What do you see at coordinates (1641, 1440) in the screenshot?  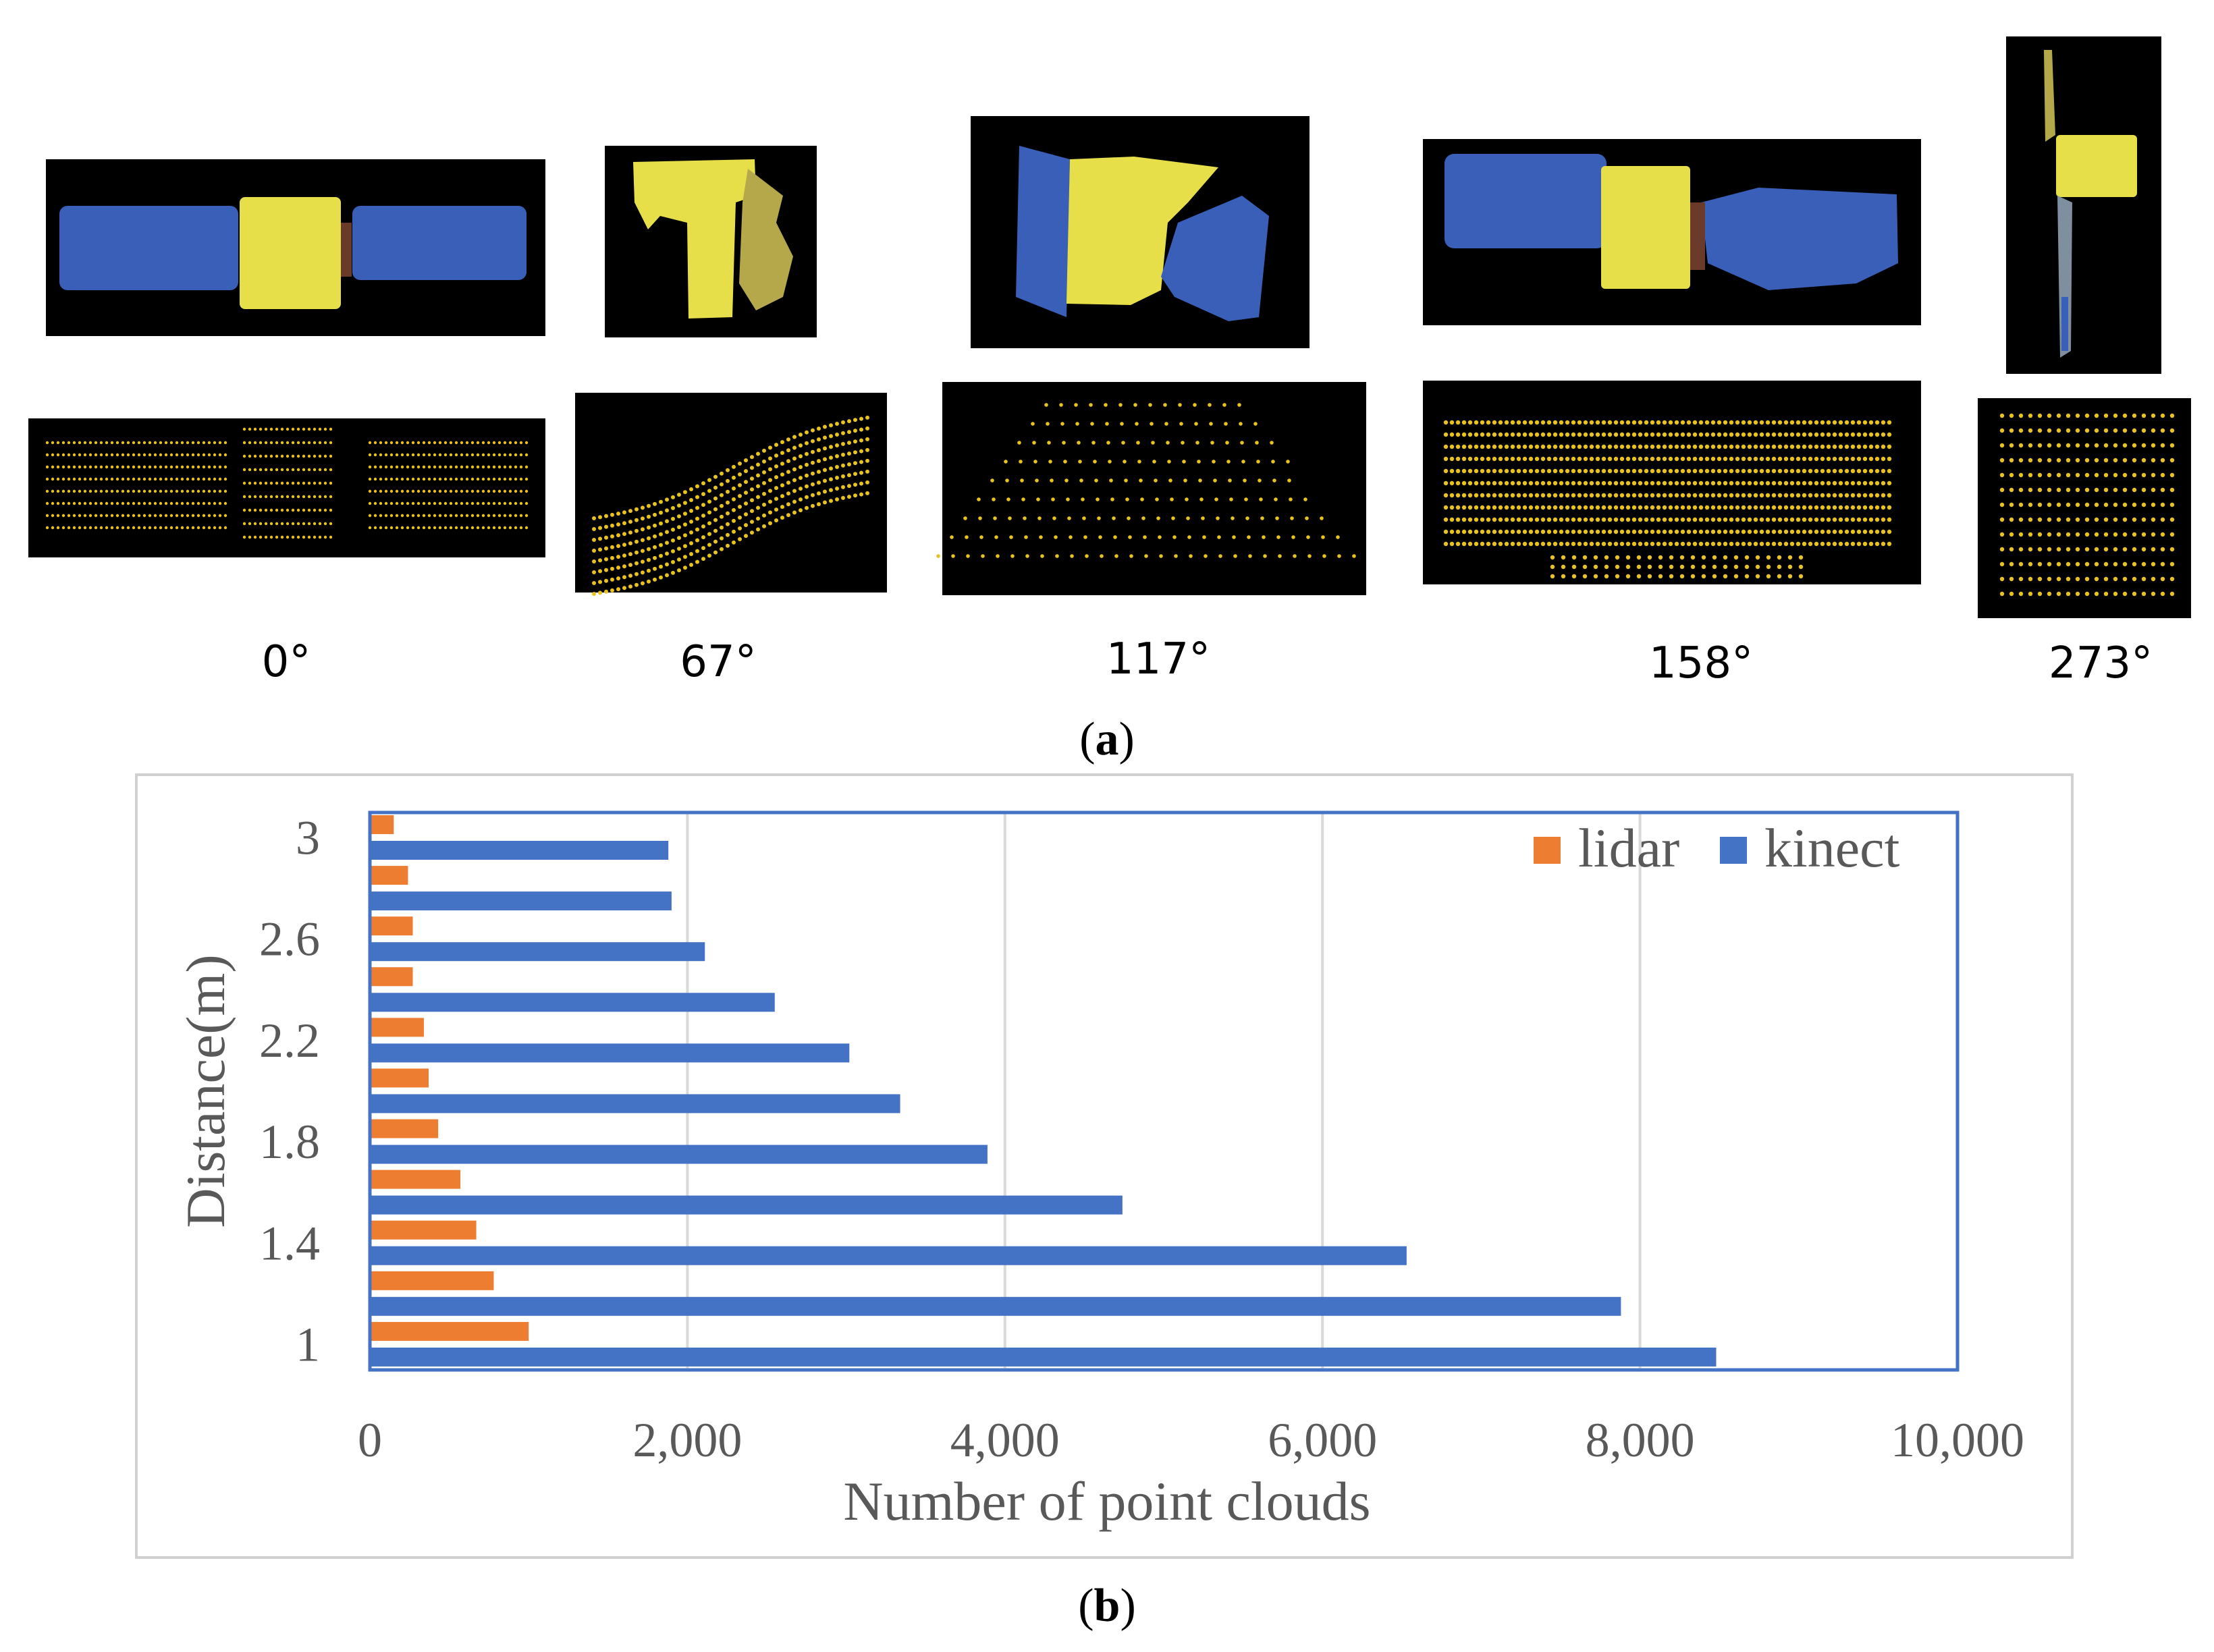 I see `x-tick-label: 8,000` at bounding box center [1641, 1440].